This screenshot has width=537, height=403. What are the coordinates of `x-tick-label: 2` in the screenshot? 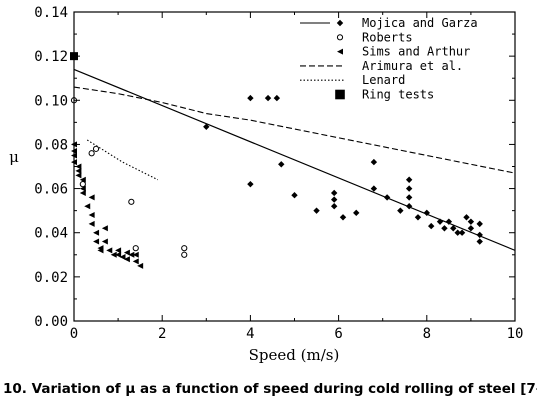 It's located at (162, 334).